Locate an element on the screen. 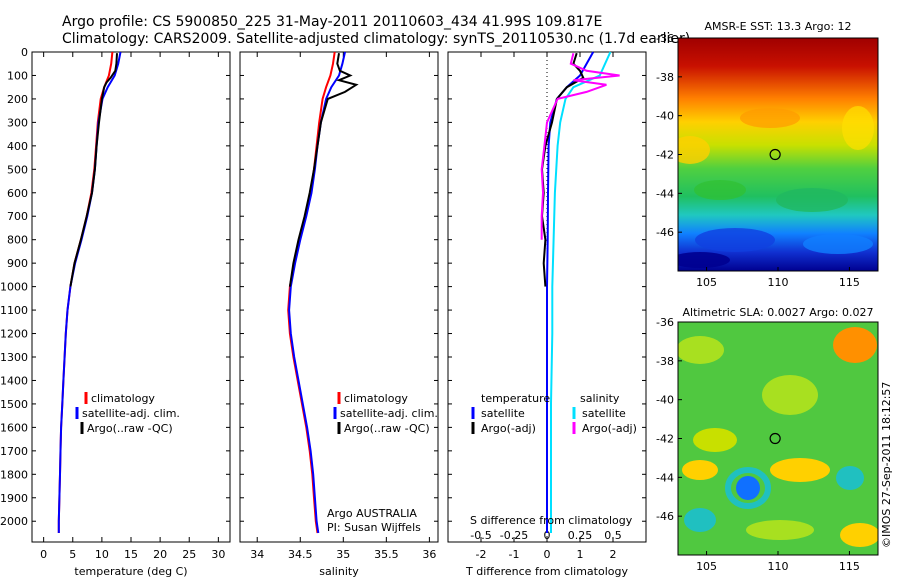  y-tick-label: 1200 is located at coordinates (14, 334).